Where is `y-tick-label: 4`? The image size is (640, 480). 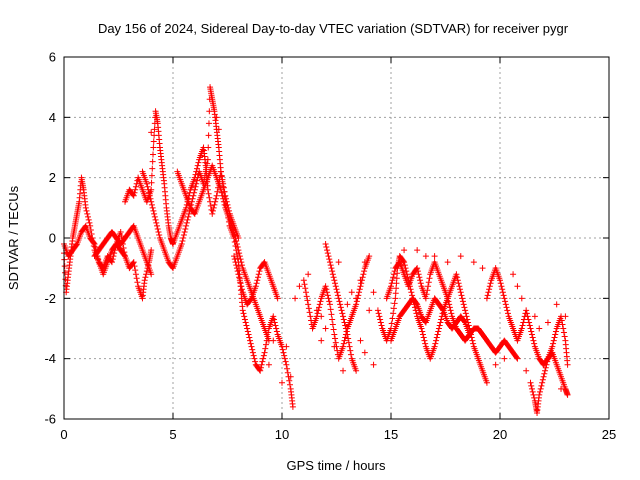 y-tick-label: 4 is located at coordinates (52, 117).